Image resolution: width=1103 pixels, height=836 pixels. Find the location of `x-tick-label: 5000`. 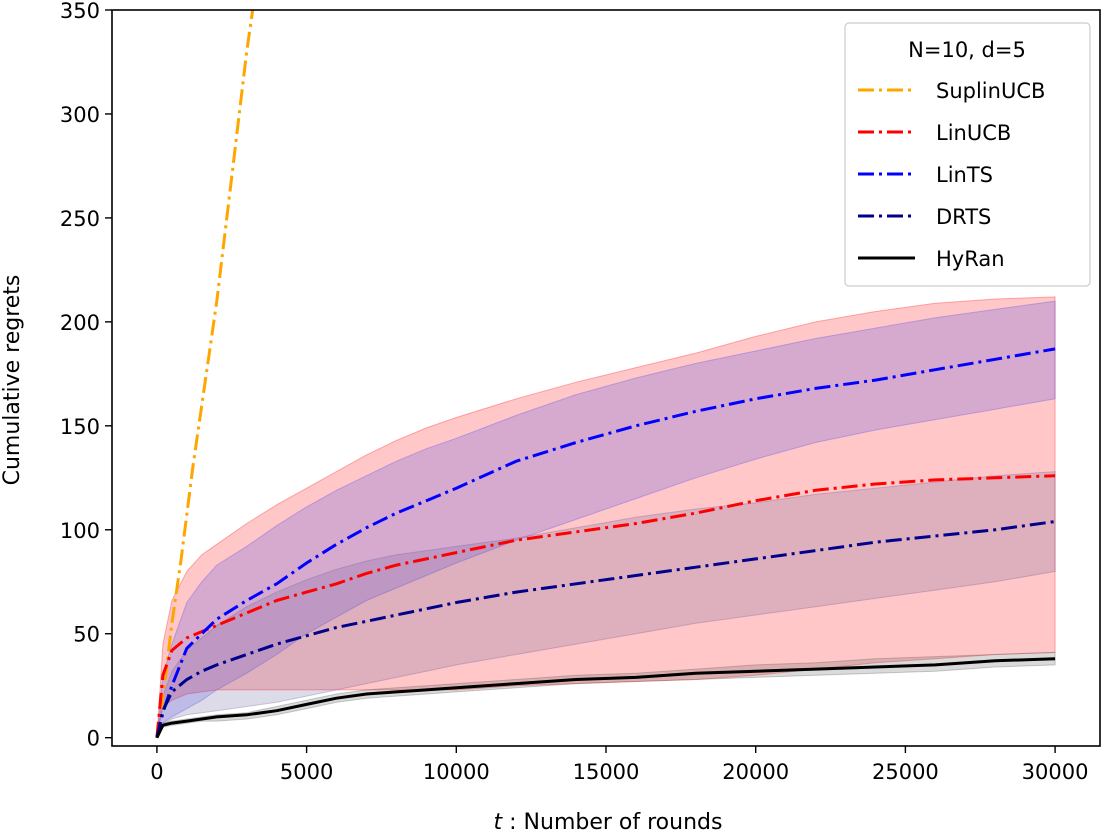

x-tick-label: 5000 is located at coordinates (306, 772).